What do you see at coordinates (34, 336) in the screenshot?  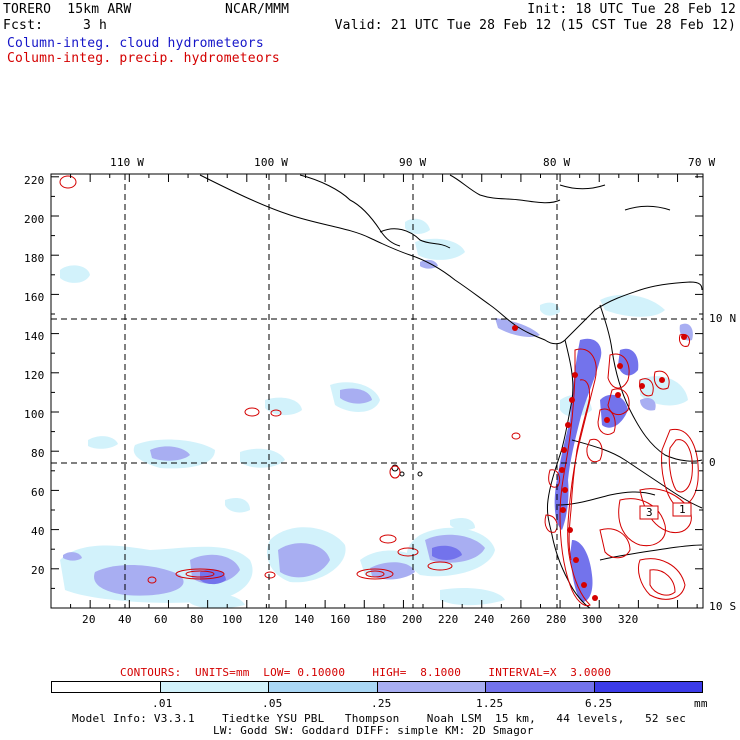 I see `y-tick-140: 140` at bounding box center [34, 336].